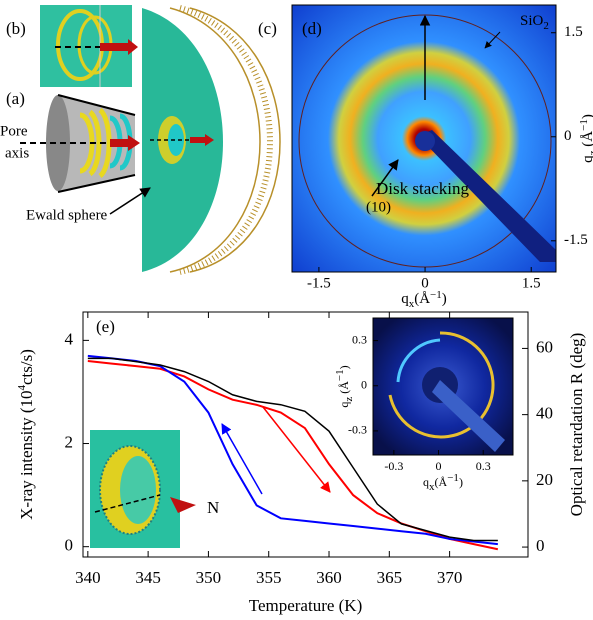 The image size is (593, 620). What do you see at coordinates (80, 143) in the screenshot?
I see `render-a` at bounding box center [80, 143].